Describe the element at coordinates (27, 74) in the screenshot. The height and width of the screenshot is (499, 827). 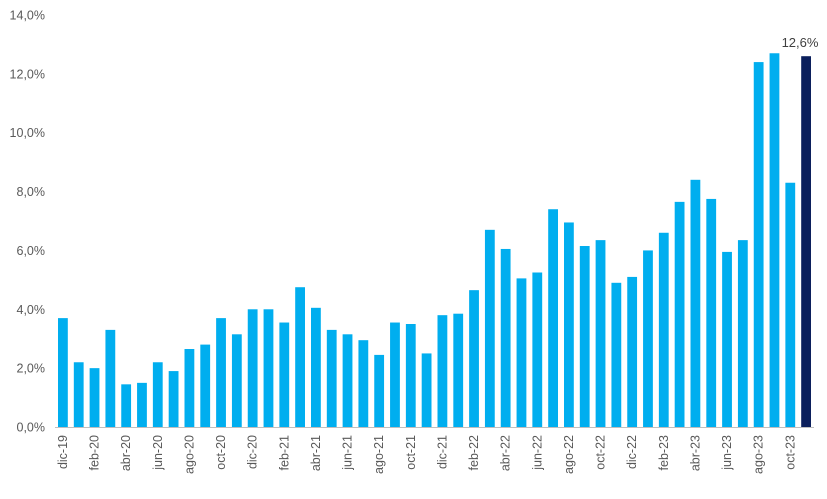
I see `y-tick-label: 12,0%` at that location.